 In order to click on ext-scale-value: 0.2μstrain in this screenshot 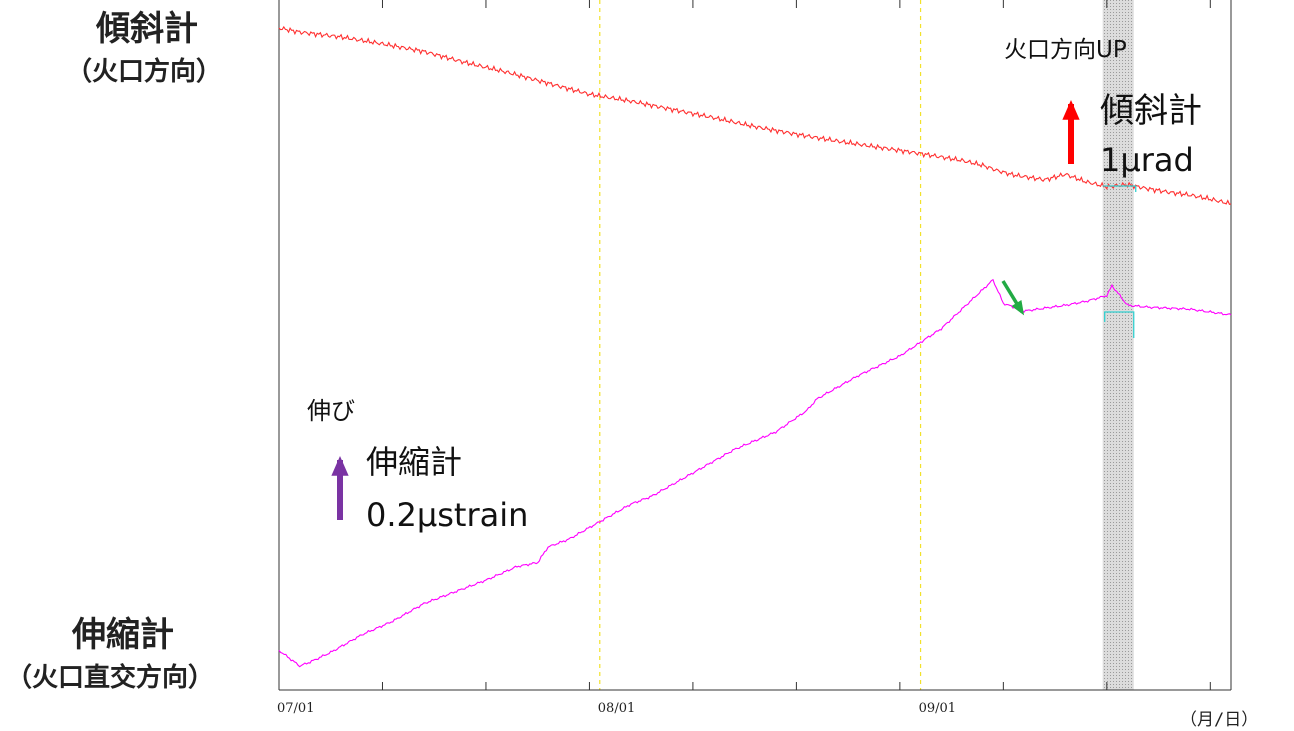, I will do `click(447, 515)`.